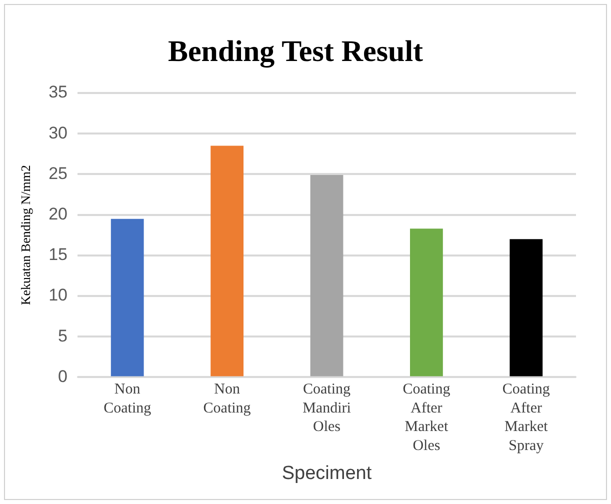 The height and width of the screenshot is (504, 611). Describe the element at coordinates (326, 409) in the screenshot. I see `x-tick-label: Coating Mandiri Oles` at that location.